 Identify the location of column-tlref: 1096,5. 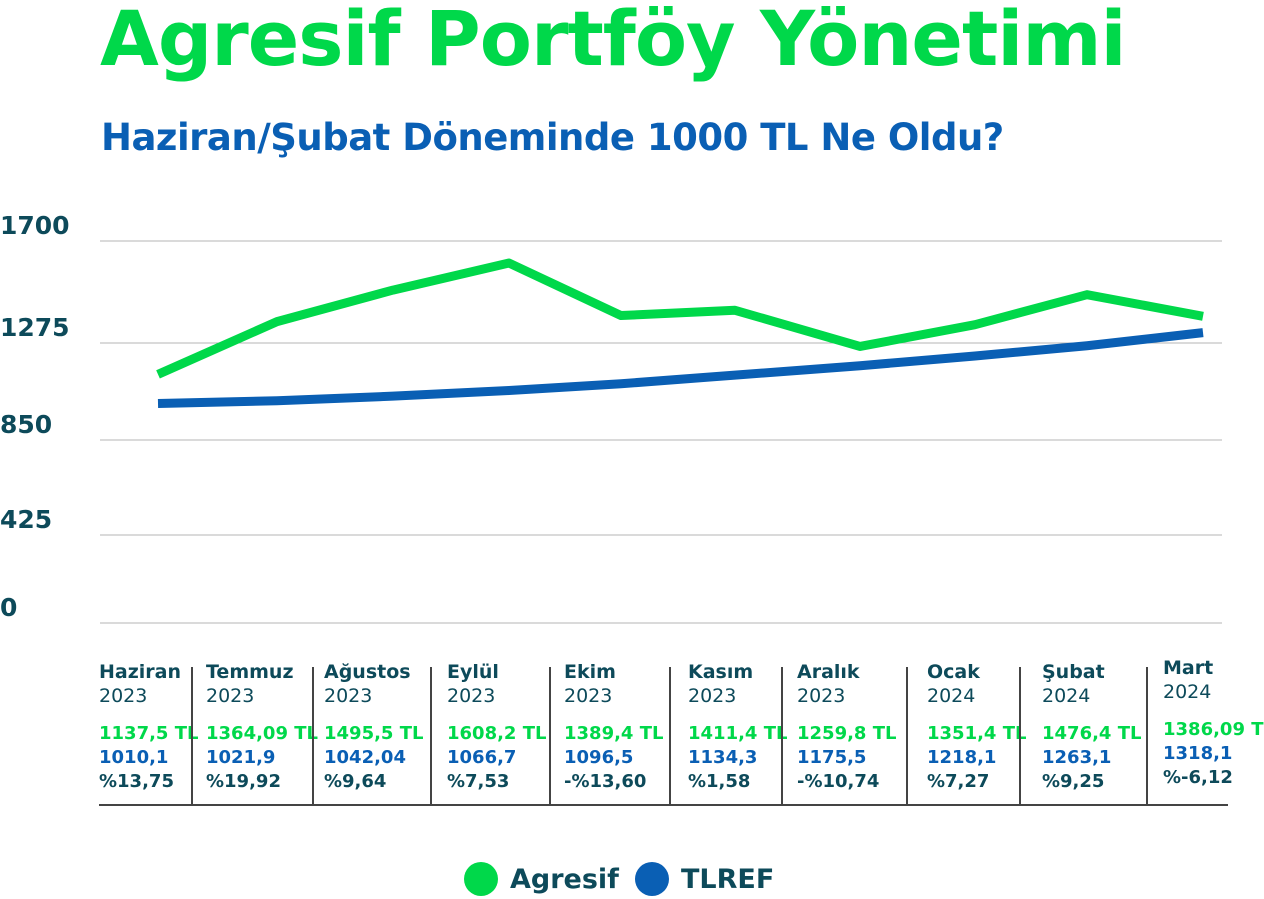
(599, 757).